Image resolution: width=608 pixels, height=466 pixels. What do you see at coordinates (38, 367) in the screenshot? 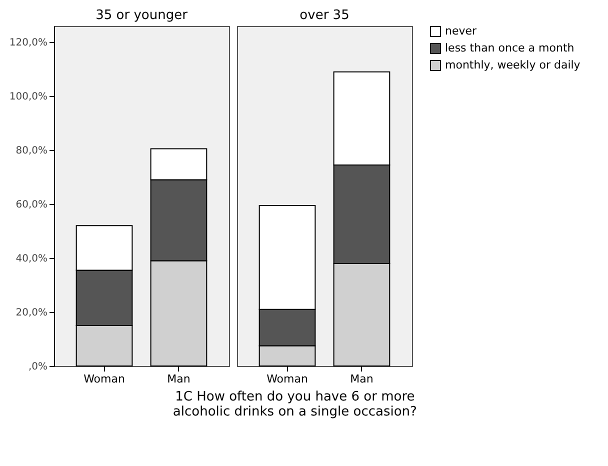
I see `y-tick-label: ,0%` at bounding box center [38, 367].